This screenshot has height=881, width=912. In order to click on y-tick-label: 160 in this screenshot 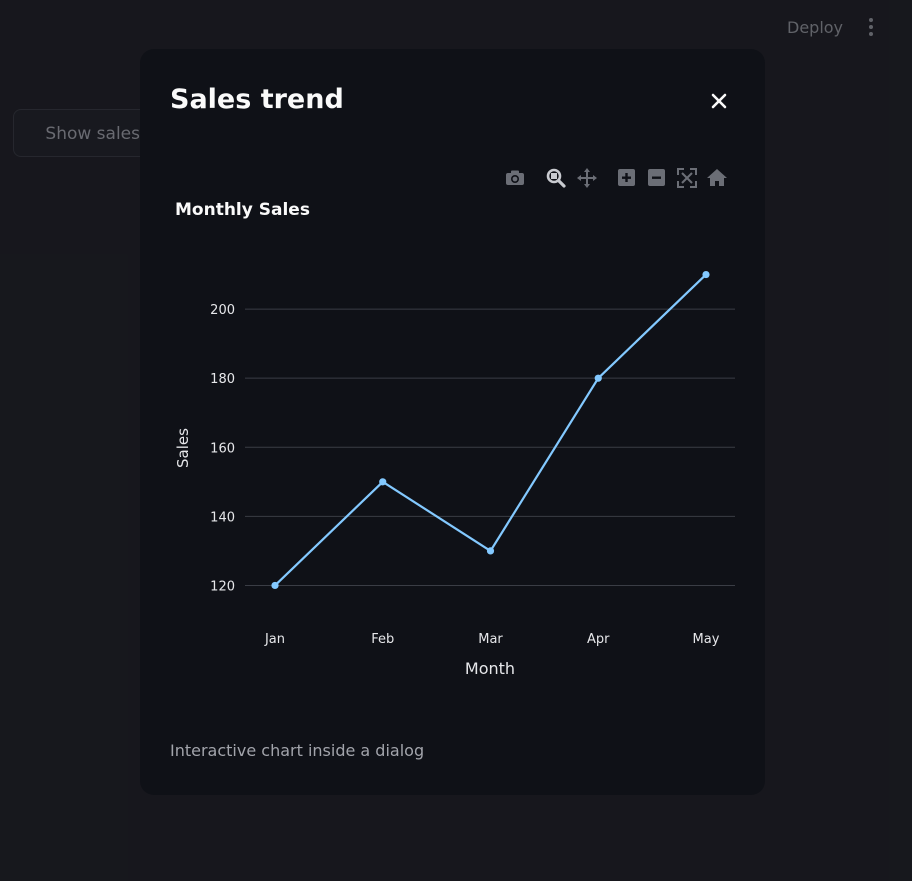, I will do `click(222, 448)`.